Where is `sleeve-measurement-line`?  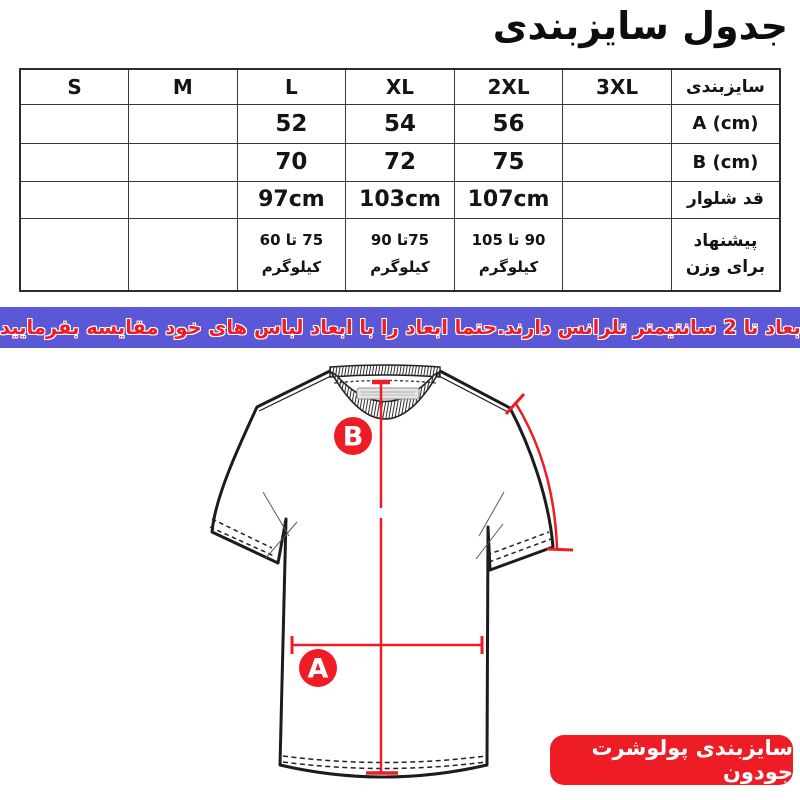 sleeve-measurement-line is located at coordinates (539, 472).